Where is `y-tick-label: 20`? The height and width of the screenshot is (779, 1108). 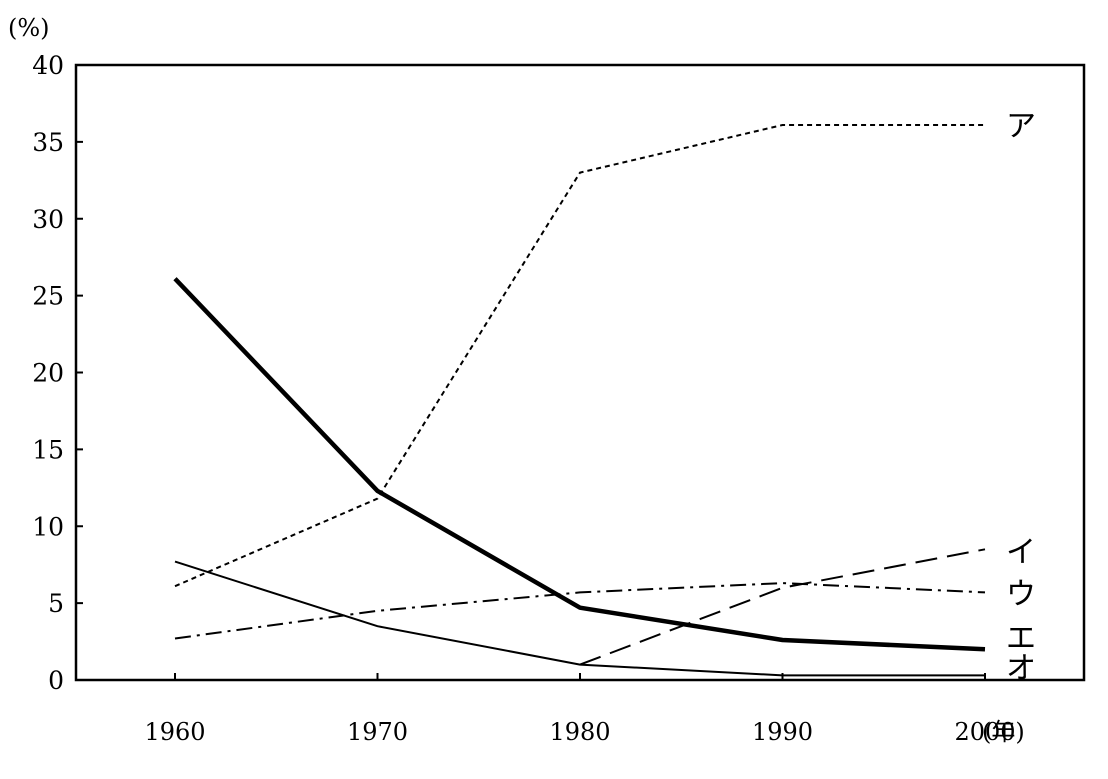 y-tick-label: 20 is located at coordinates (48, 373).